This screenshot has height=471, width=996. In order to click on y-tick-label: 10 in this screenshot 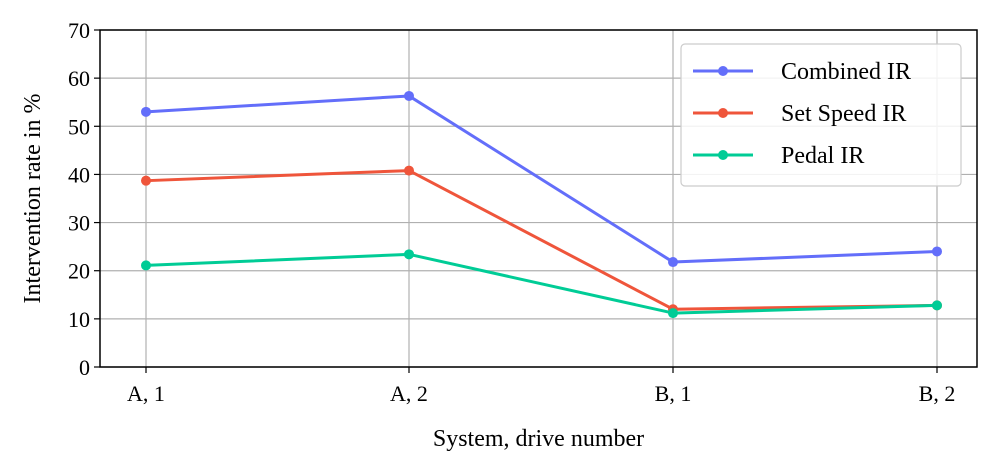, I will do `click(79, 319)`.